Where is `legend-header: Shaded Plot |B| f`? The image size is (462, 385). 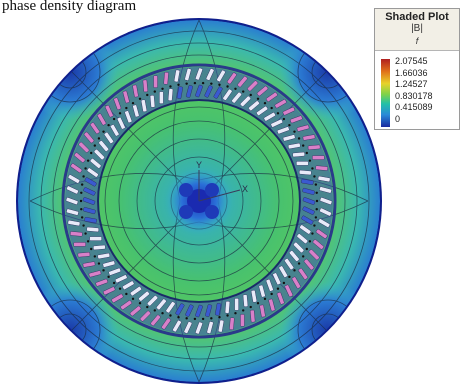
legend-header: Shaded Plot |B| f is located at coordinates (417, 30).